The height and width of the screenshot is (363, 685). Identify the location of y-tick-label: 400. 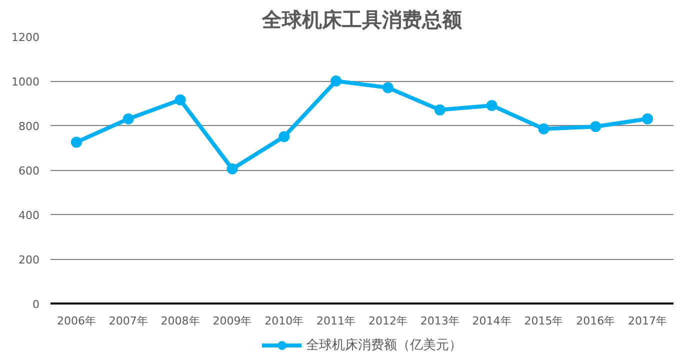
(29, 215).